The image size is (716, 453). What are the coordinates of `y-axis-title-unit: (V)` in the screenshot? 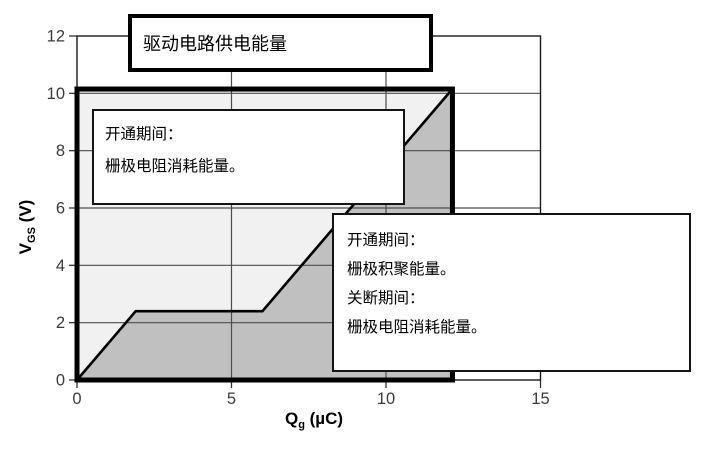 It's located at (25, 213).